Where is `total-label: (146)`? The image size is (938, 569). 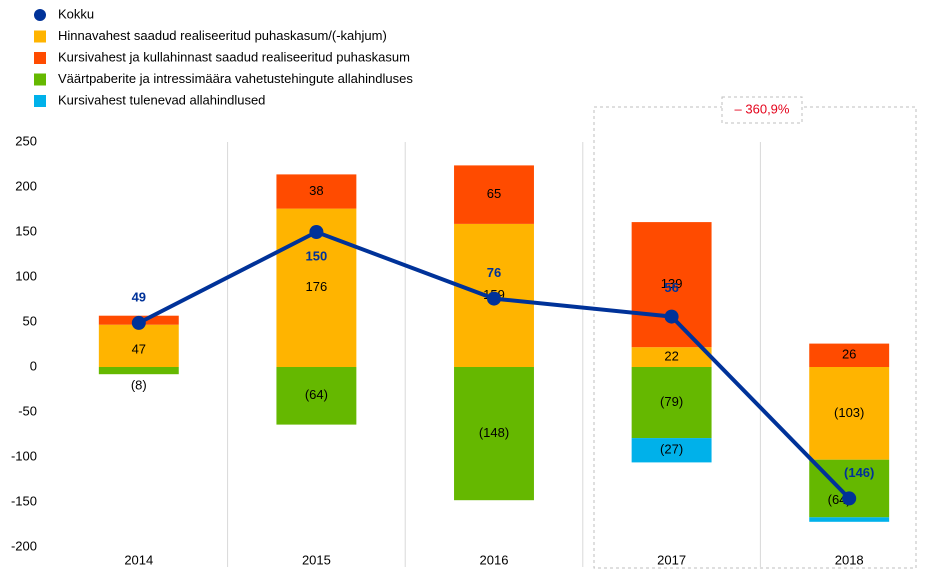
total-label: (146) is located at coordinates (859, 472).